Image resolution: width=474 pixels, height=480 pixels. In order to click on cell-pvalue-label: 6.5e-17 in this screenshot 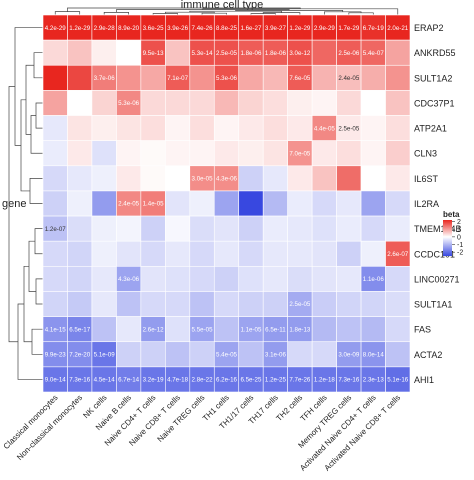, I will do `click(80, 329)`.